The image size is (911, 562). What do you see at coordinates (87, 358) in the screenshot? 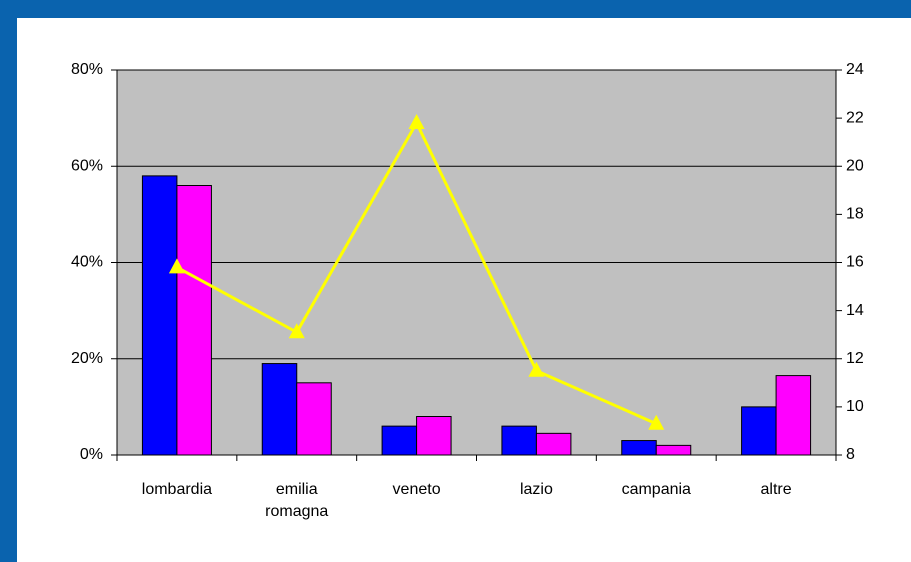
I see `y-tick-label: 20%` at bounding box center [87, 358].